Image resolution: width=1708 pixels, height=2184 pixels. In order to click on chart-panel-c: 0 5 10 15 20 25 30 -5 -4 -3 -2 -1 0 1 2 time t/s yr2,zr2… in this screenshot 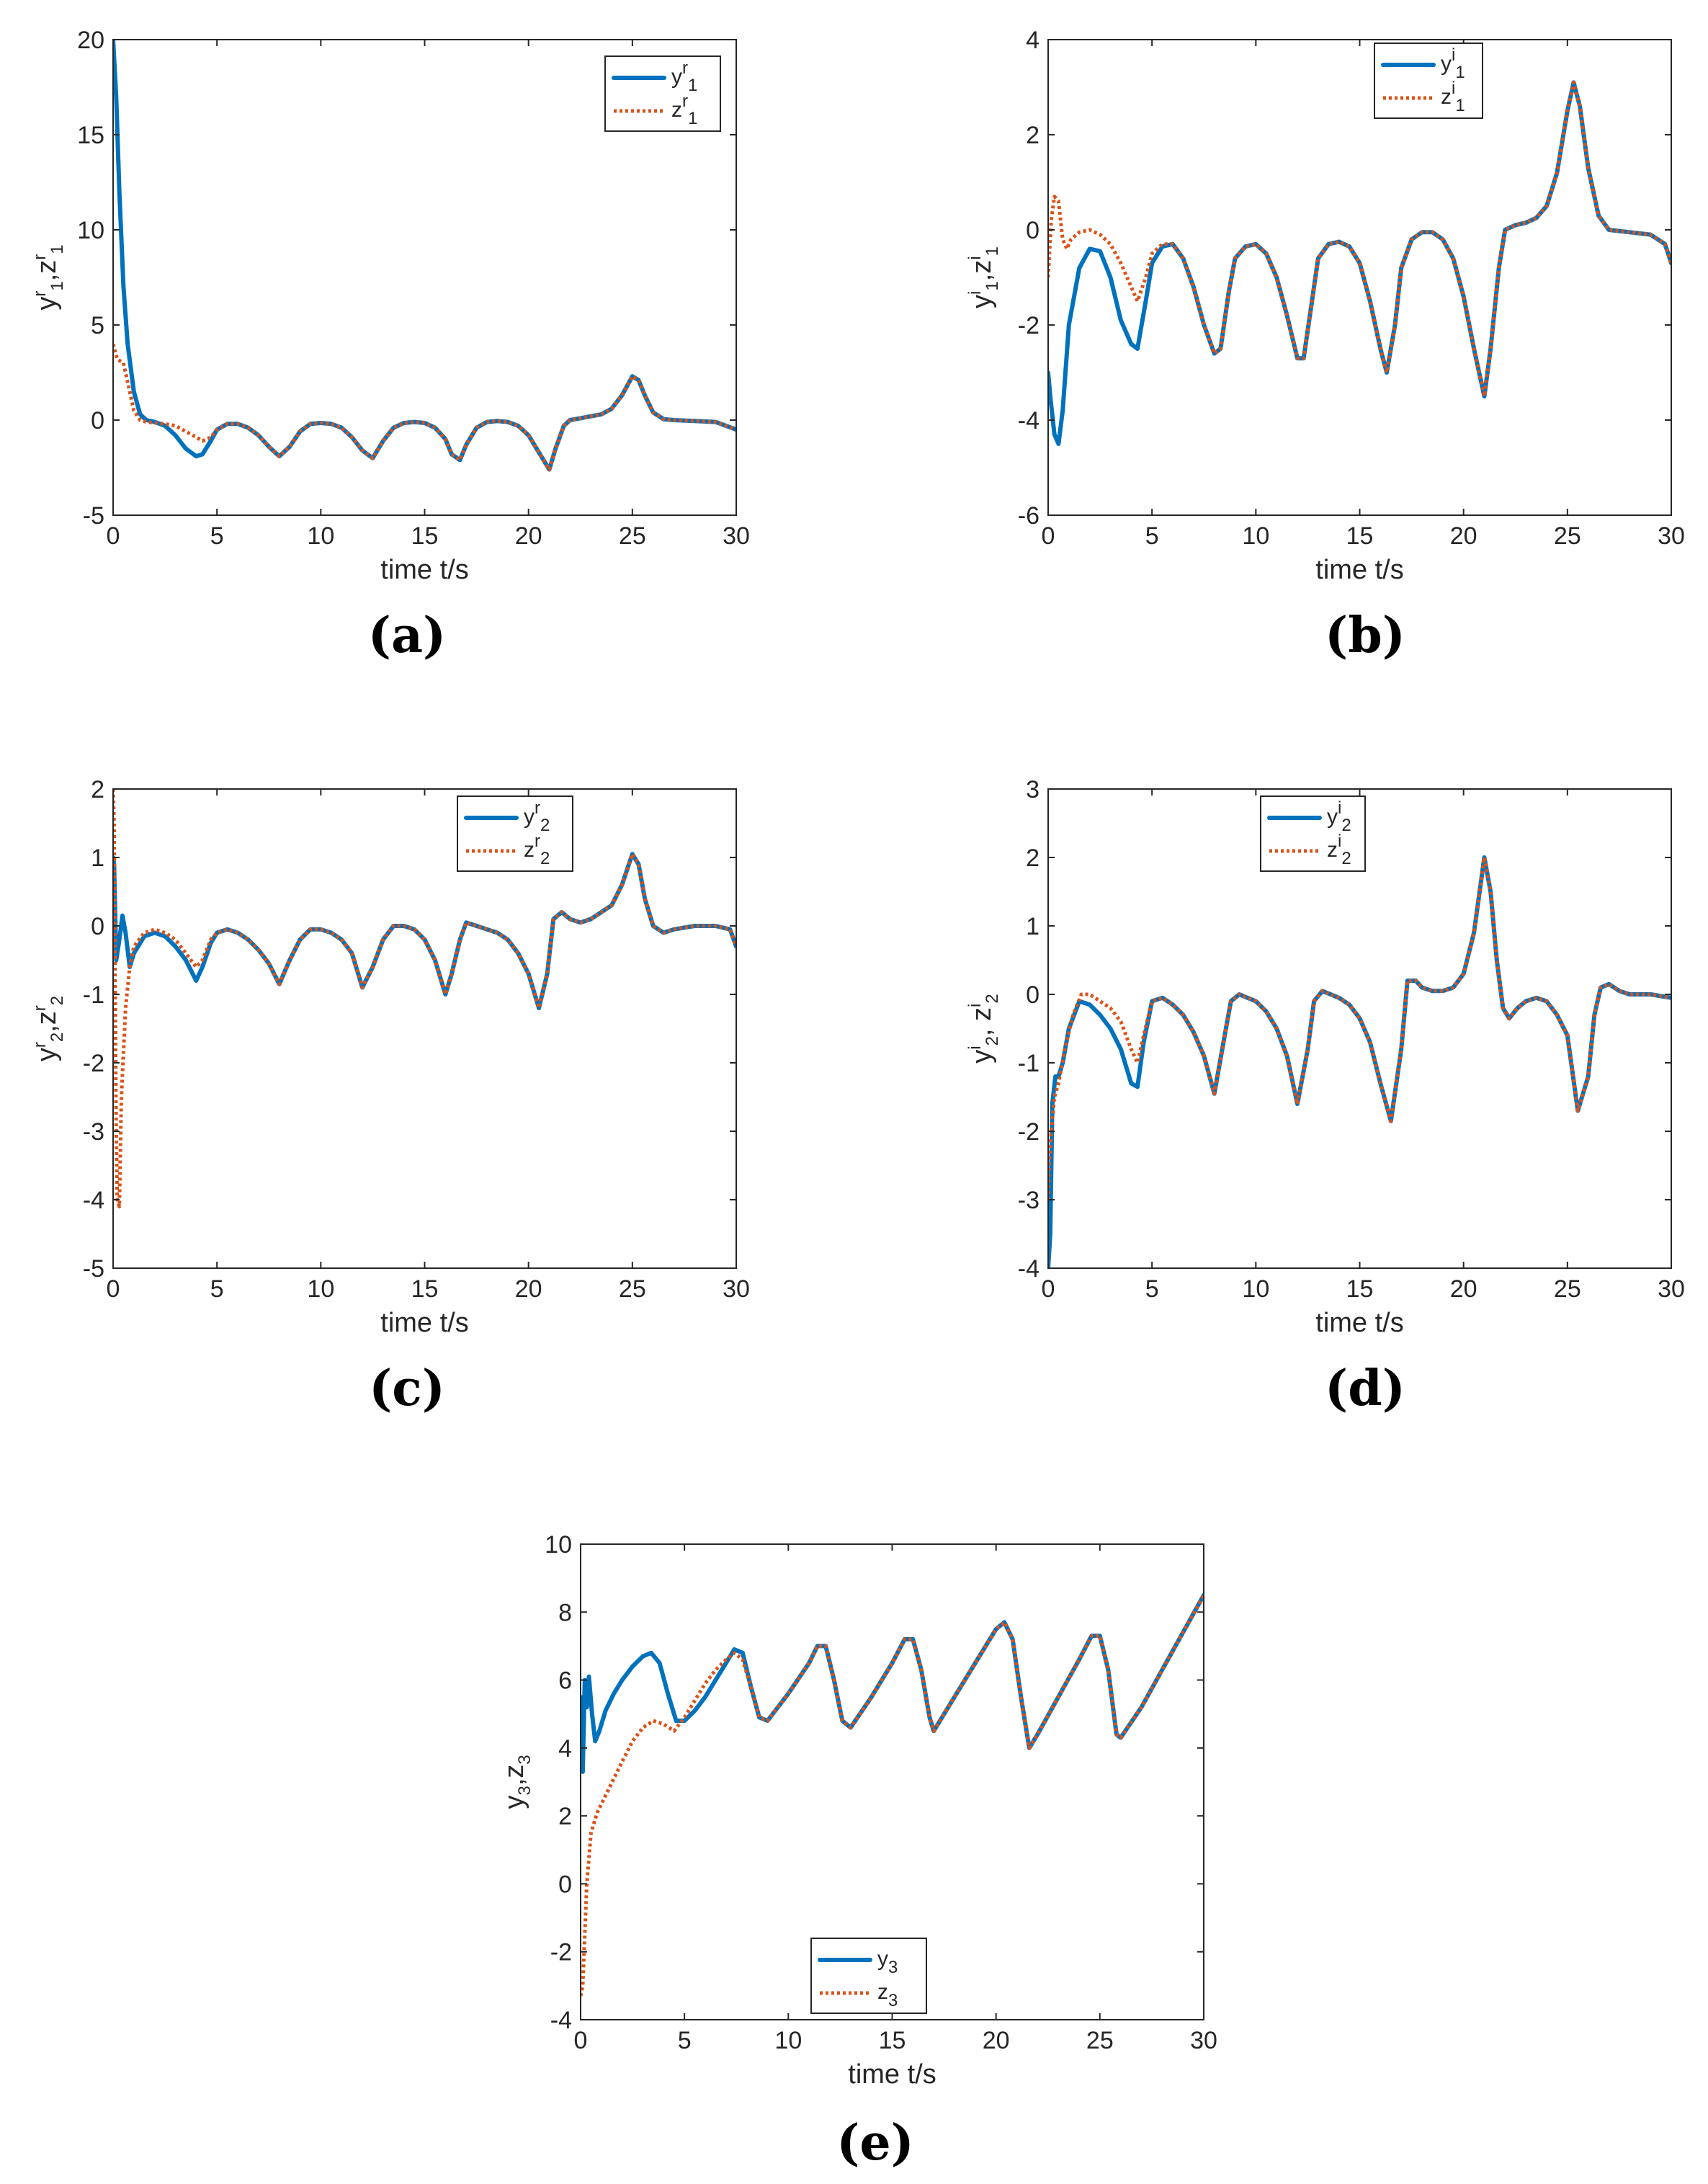, I will do `click(390, 1096)`.